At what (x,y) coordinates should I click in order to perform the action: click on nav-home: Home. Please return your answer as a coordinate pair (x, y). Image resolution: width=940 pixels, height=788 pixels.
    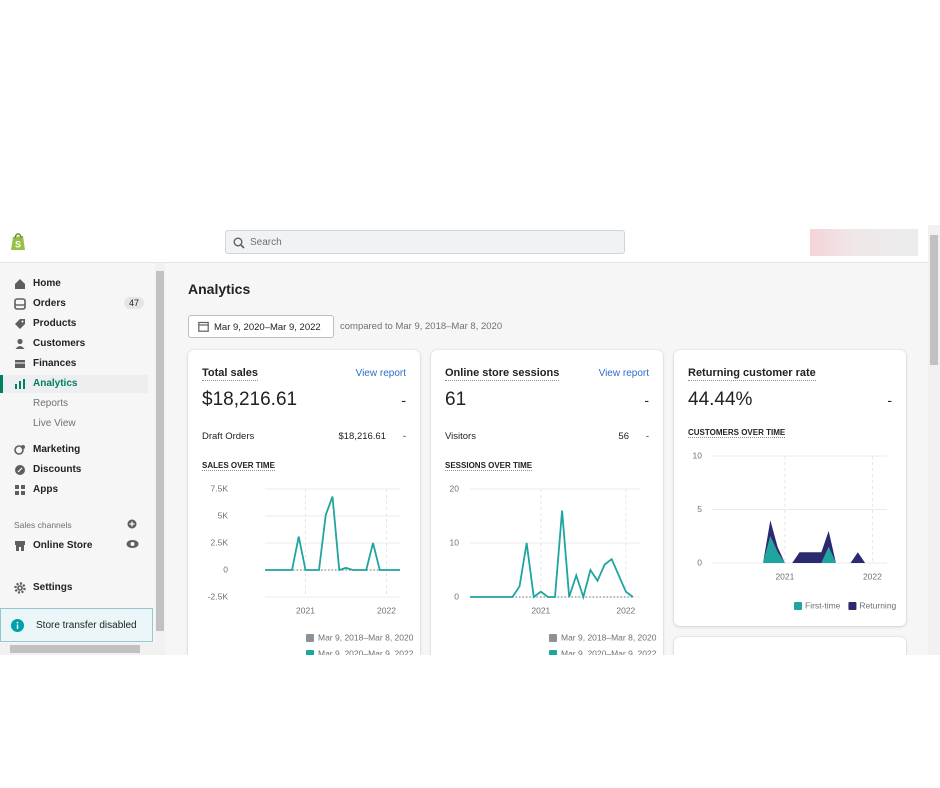
    Looking at the image, I should click on (74, 284).